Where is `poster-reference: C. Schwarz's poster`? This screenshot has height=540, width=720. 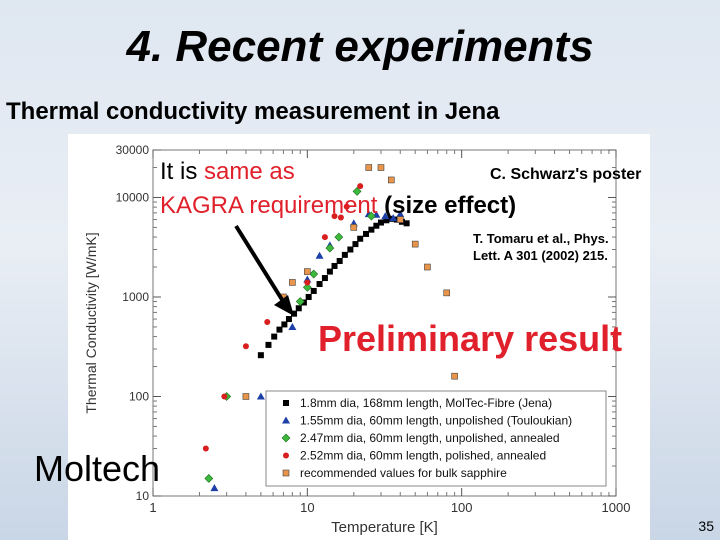
poster-reference: C. Schwarz's poster is located at coordinates (566, 174).